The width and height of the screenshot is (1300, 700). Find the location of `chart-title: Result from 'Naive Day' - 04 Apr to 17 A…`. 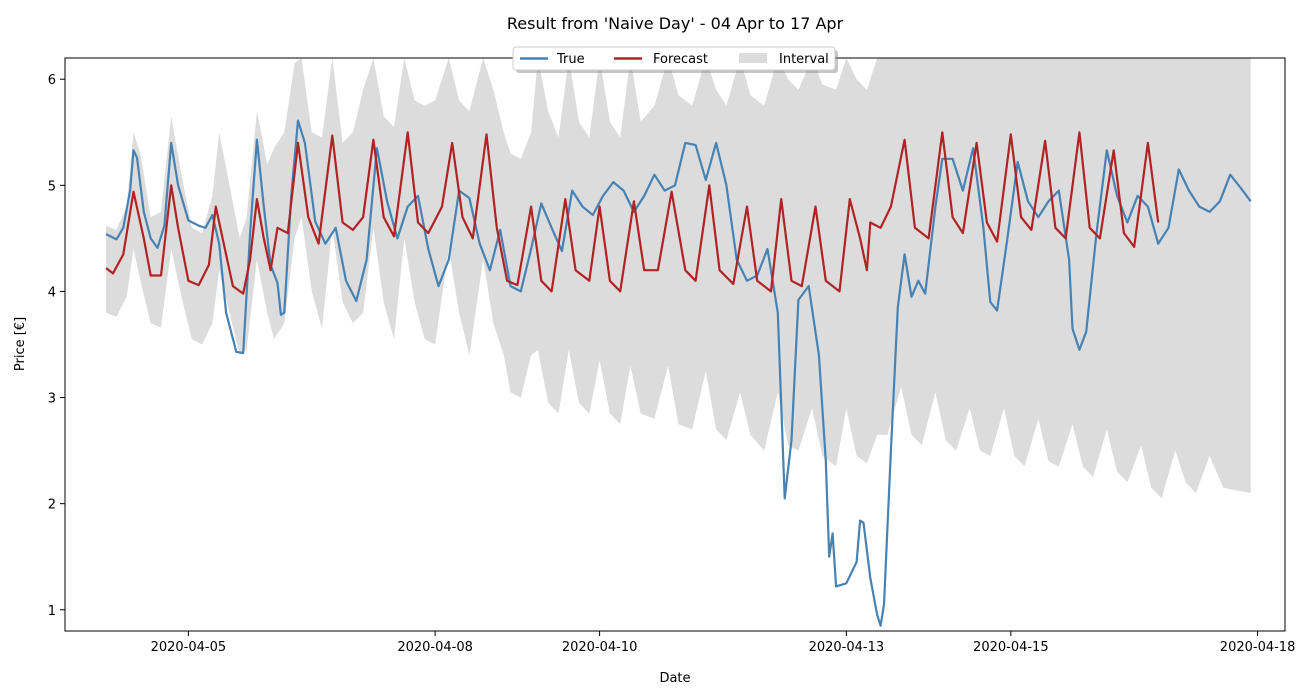

chart-title: Result from 'Naive Day' - 04 Apr to 17 A… is located at coordinates (675, 23).